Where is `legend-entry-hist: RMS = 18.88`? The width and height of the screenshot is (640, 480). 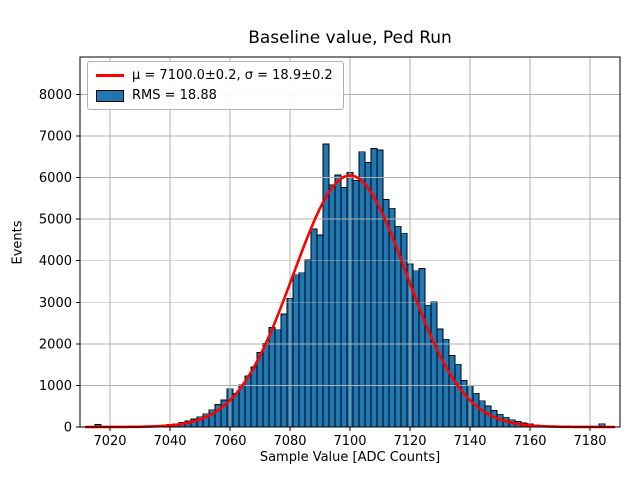
legend-entry-hist: RMS = 18.88 is located at coordinates (214, 95).